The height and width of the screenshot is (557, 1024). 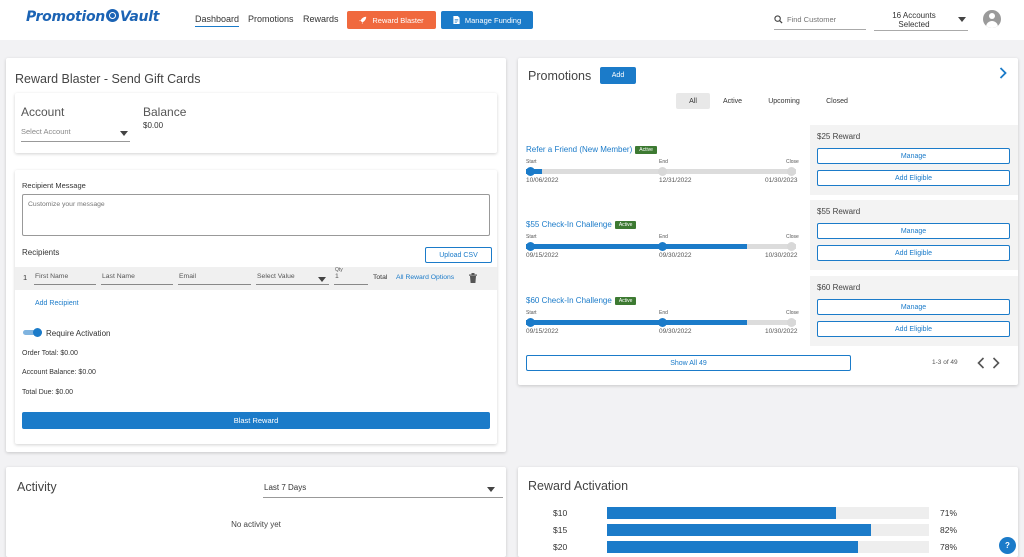 I want to click on reward-amount: $55 Reward, so click(x=839, y=211).